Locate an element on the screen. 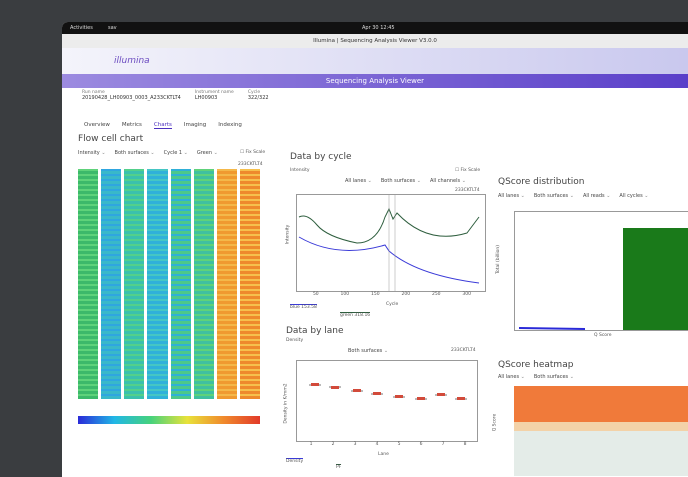 The image size is (688, 477). tabs: Overview Metrics Charts Imaging Indexing is located at coordinates (163, 125).